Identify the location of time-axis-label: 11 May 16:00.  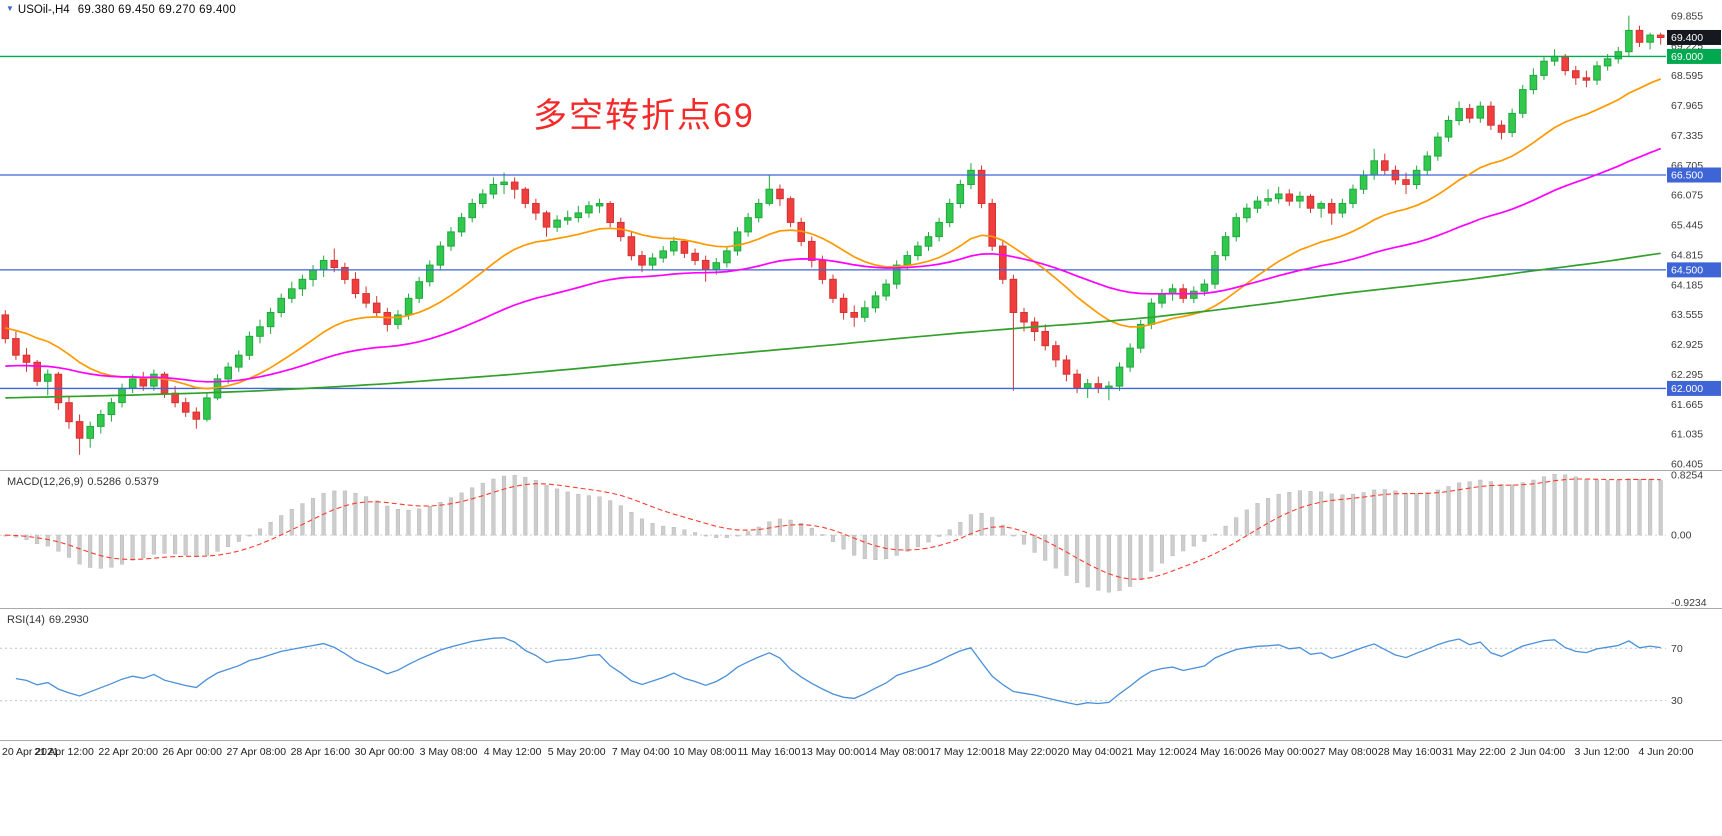
(768, 752).